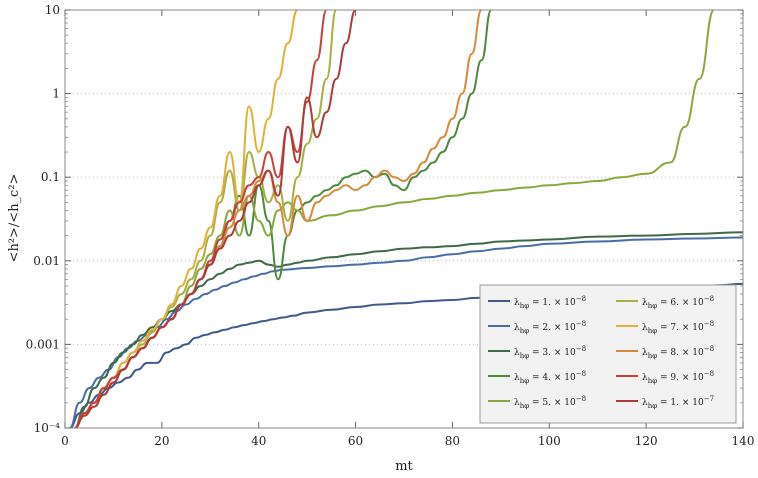 The image size is (758, 478). What do you see at coordinates (678, 352) in the screenshot?
I see `legend-entry: λhφ = 8. × 10−8` at bounding box center [678, 352].